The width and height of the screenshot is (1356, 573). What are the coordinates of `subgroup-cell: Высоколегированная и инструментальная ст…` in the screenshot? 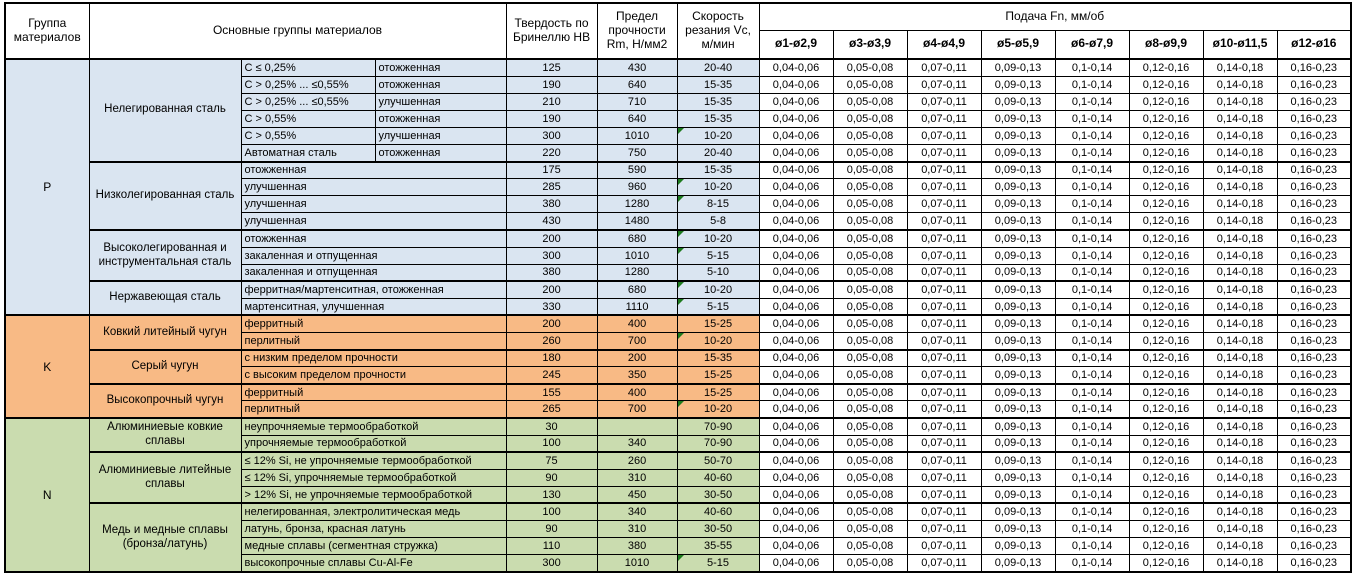 It's located at (165, 256).